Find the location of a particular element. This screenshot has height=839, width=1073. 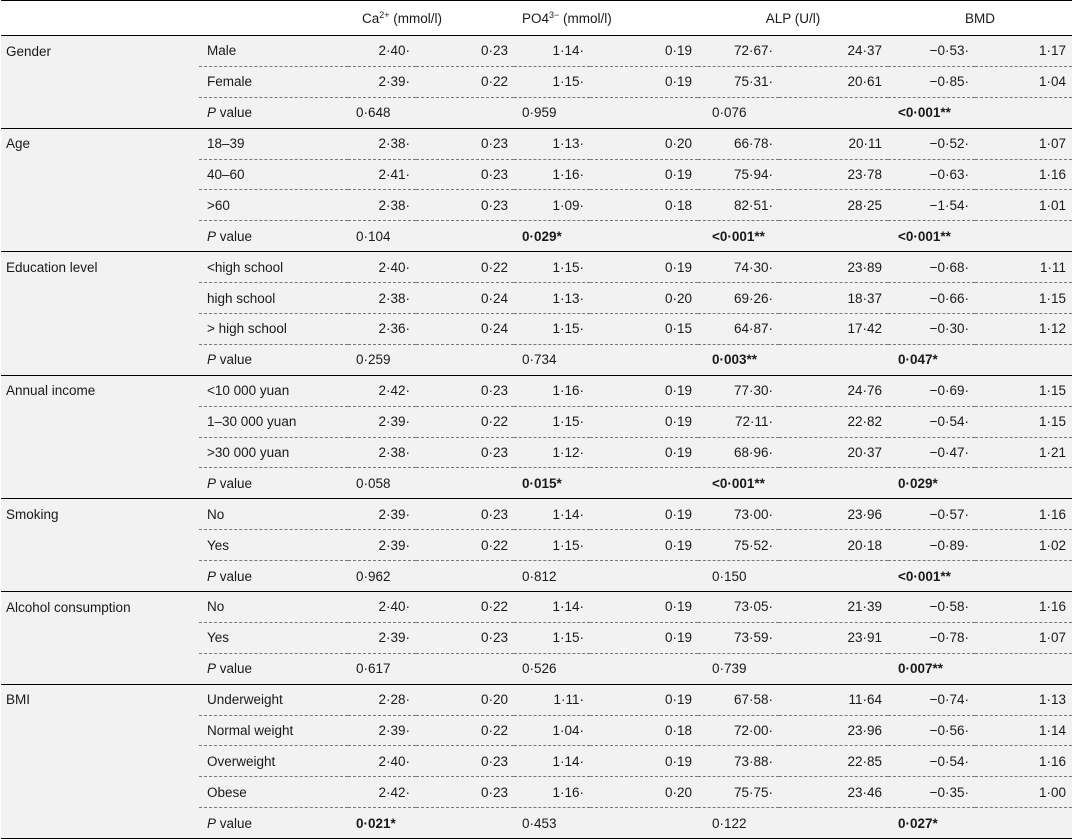

bmd-p-value: <0·001** is located at coordinates (980, 576).